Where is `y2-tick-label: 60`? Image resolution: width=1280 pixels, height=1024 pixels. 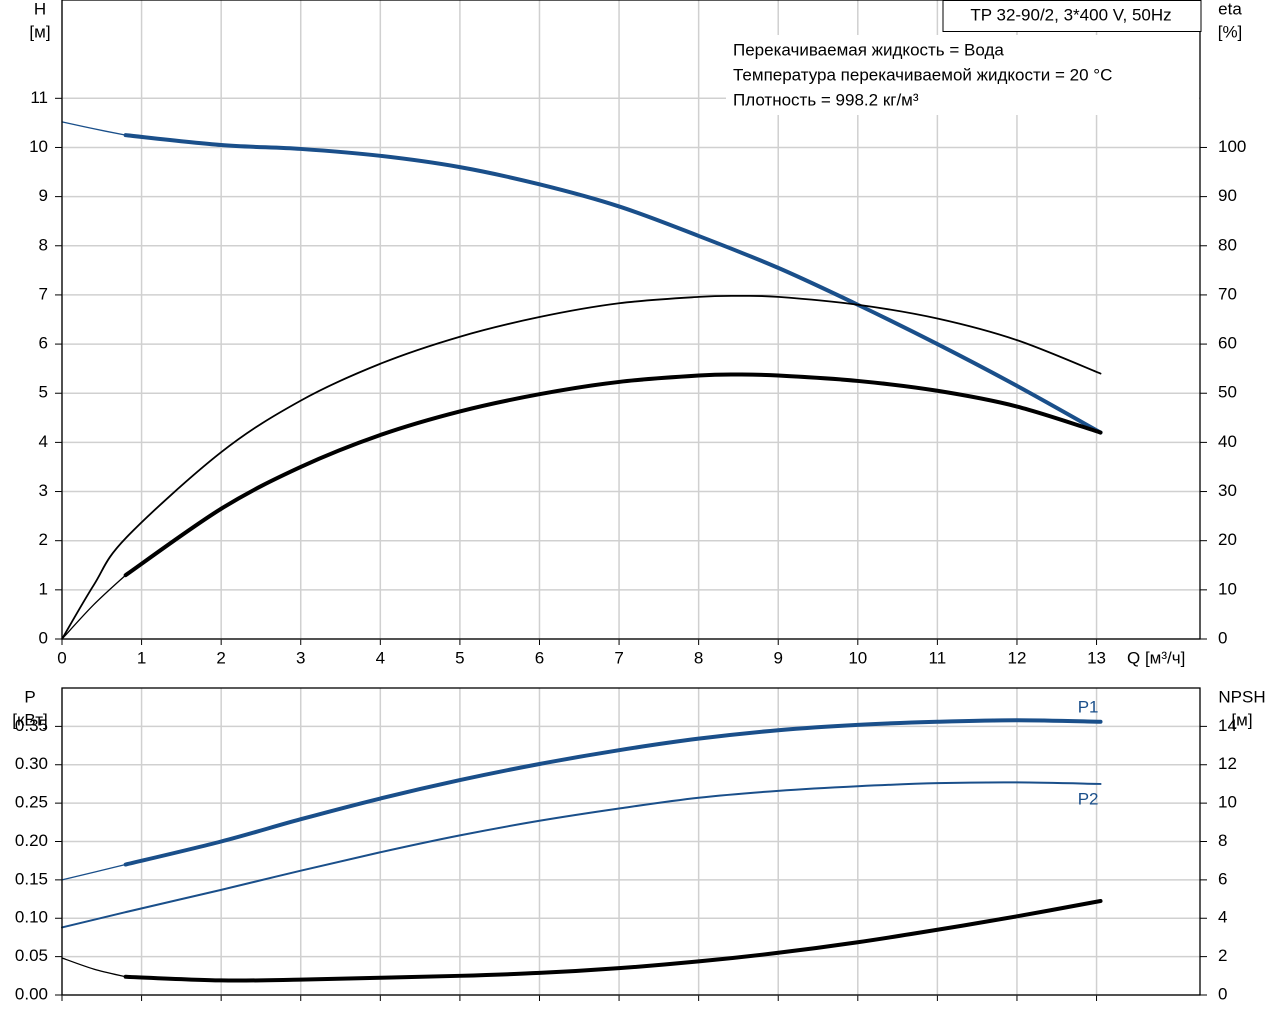
y2-tick-label: 60 is located at coordinates (1227, 343).